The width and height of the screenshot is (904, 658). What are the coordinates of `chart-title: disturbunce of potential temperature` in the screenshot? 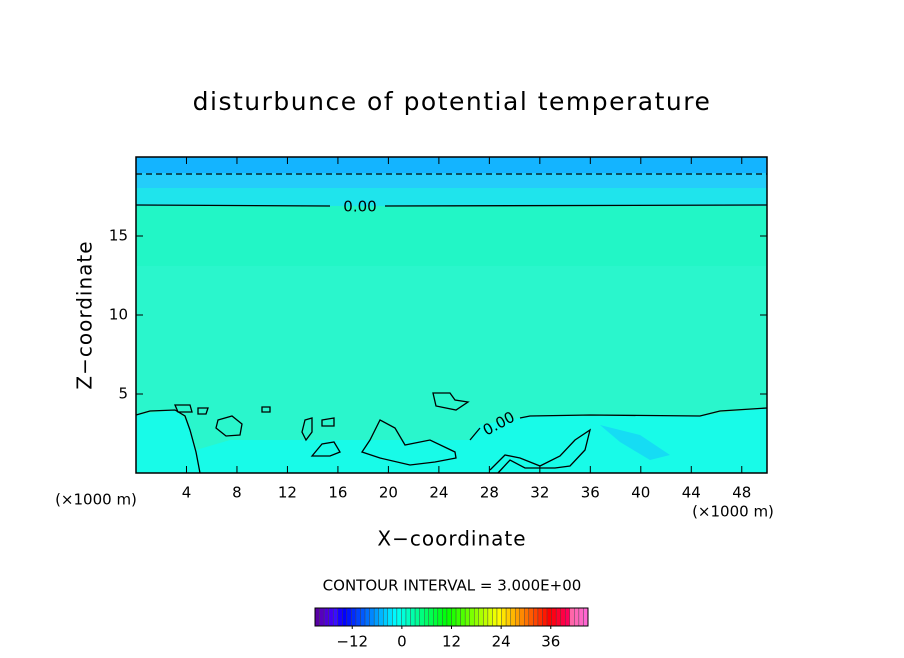 It's located at (452, 101).